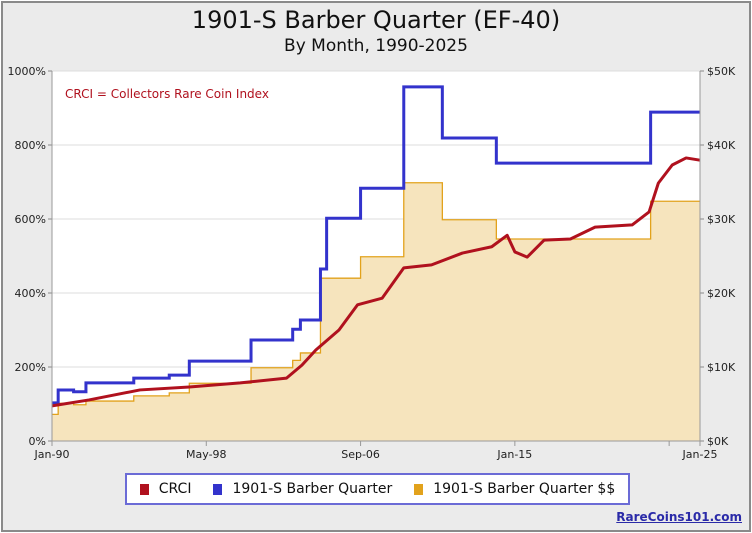  I want to click on annotation-text: CRCI = Collectors Rare Coin Index, so click(167, 94).